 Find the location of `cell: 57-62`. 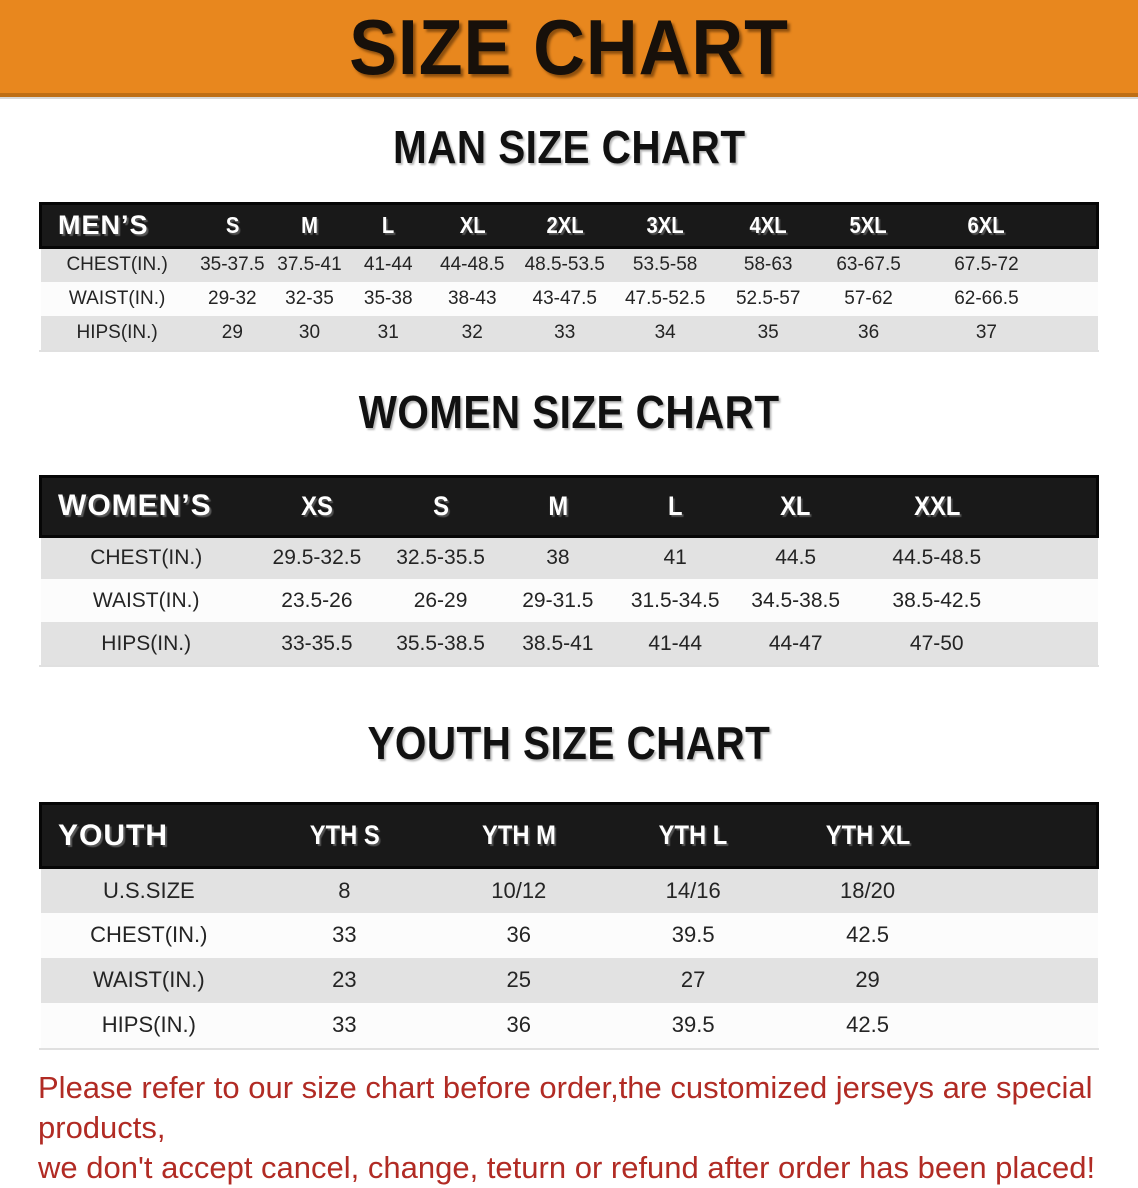

cell: 57-62 is located at coordinates (868, 299).